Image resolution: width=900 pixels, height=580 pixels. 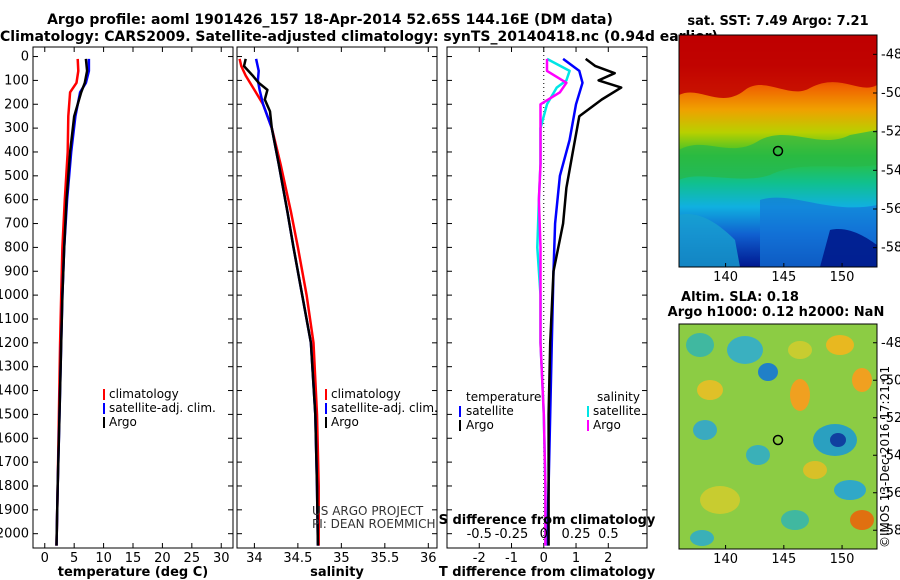 What do you see at coordinates (890, 209) in the screenshot?
I see `sst-map-ytick-label: -56` at bounding box center [890, 209].